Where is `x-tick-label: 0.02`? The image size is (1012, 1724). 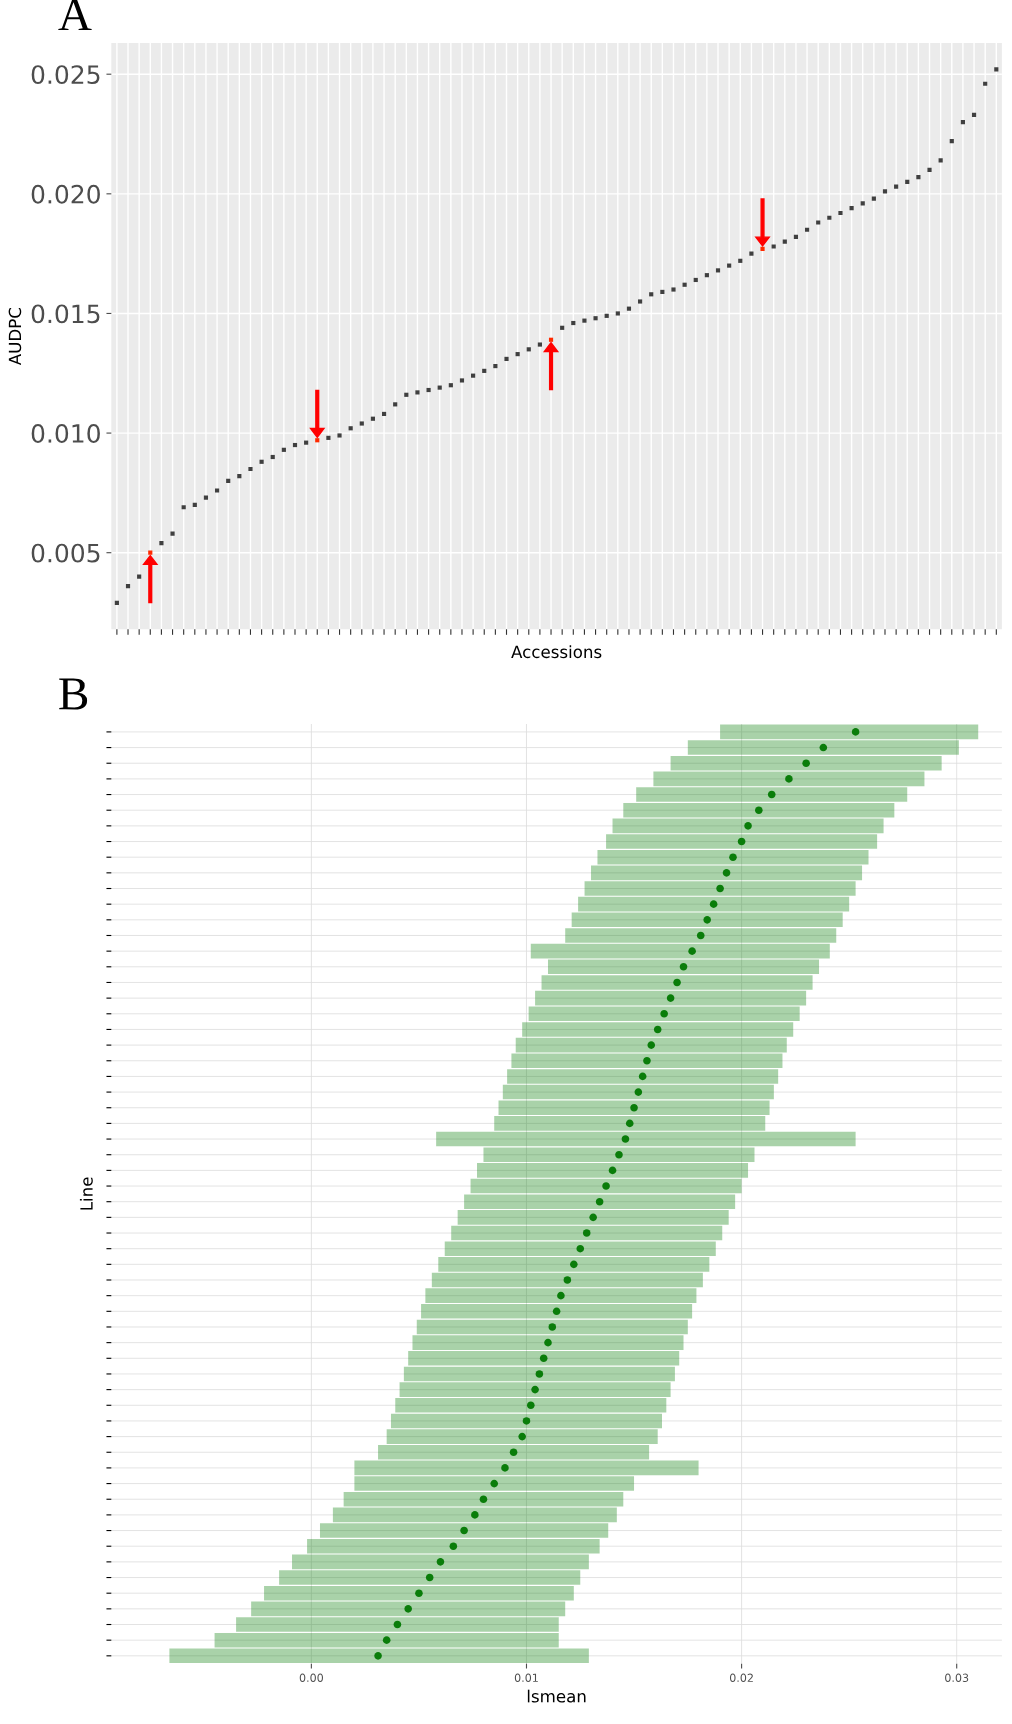
x-tick-label: 0.02 is located at coordinates (741, 1677).